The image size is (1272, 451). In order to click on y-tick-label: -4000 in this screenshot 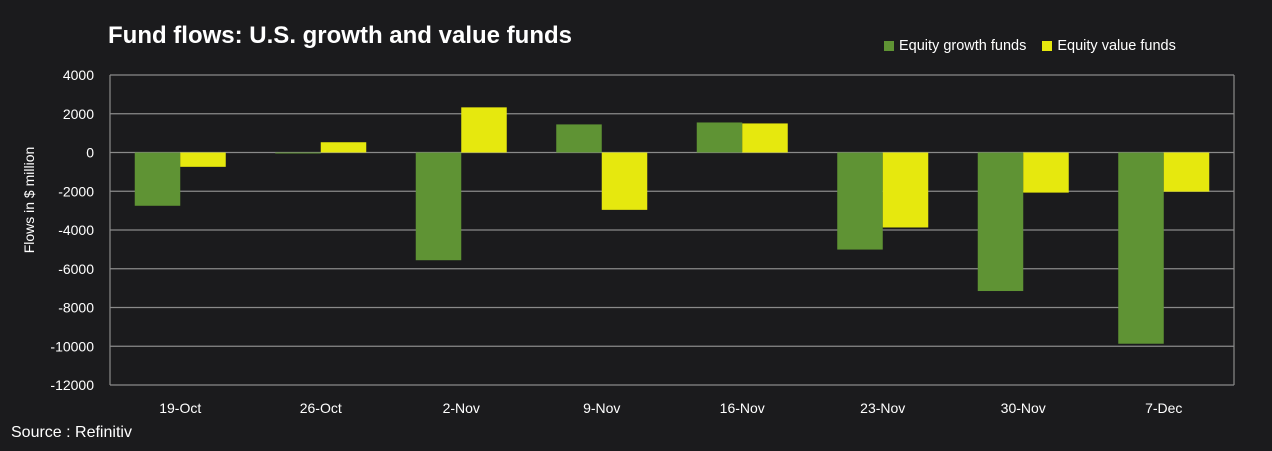, I will do `click(76, 230)`.